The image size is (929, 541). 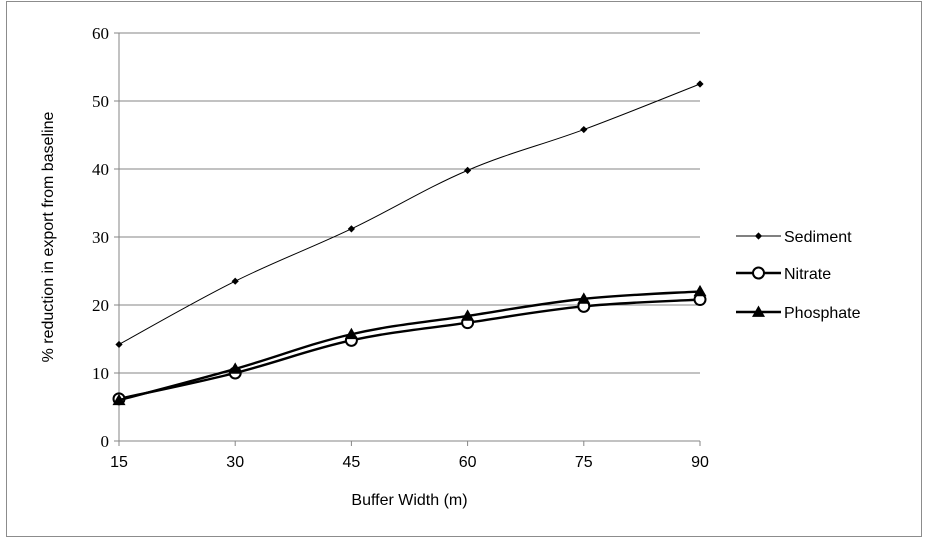 What do you see at coordinates (700, 462) in the screenshot?
I see `x-tick-label: 90` at bounding box center [700, 462].